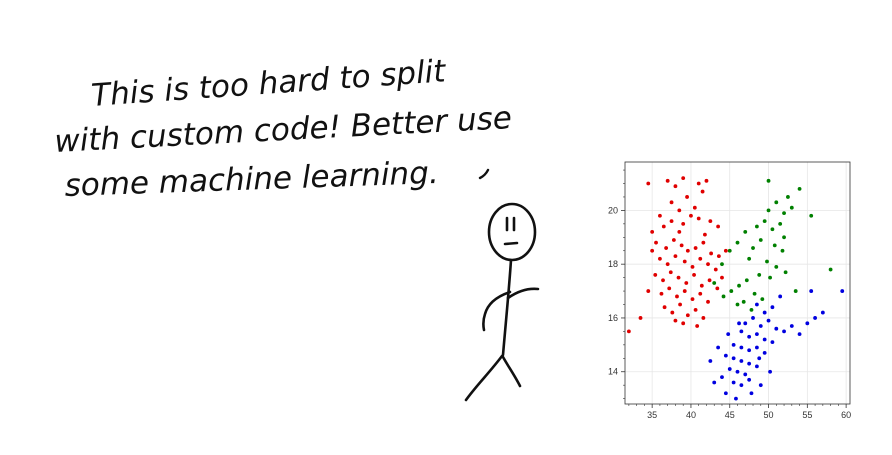 This screenshot has height=455, width=892. What do you see at coordinates (484, 174) in the screenshot?
I see `pen-mark` at bounding box center [484, 174].